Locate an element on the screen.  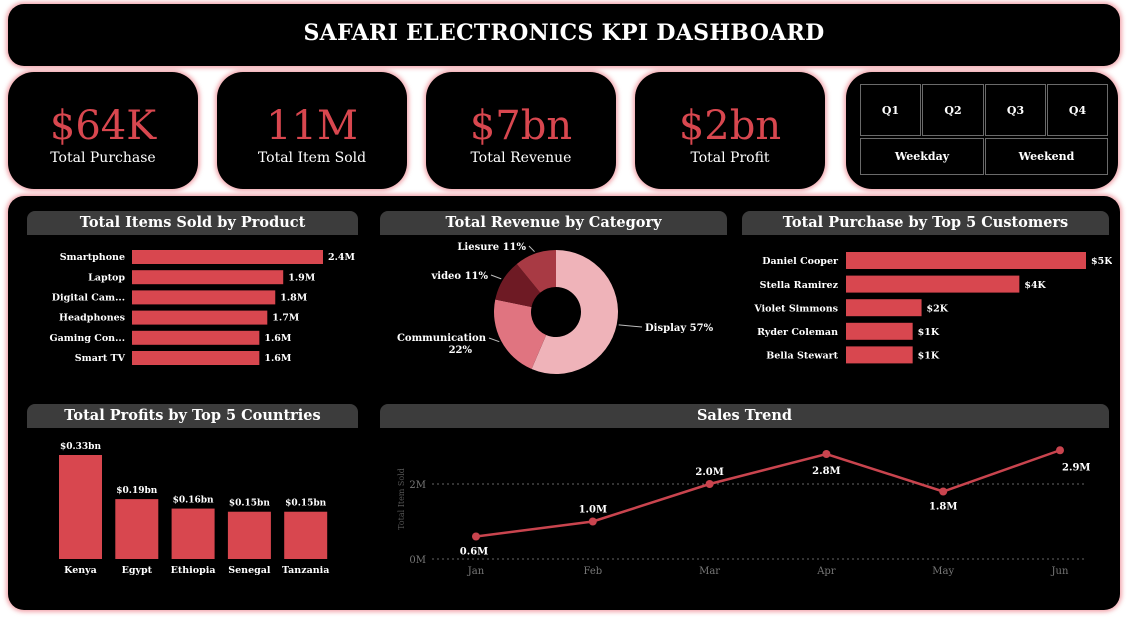
kpi-card-total-purchase: $64K Total Purchase is located at coordinates (103, 130).